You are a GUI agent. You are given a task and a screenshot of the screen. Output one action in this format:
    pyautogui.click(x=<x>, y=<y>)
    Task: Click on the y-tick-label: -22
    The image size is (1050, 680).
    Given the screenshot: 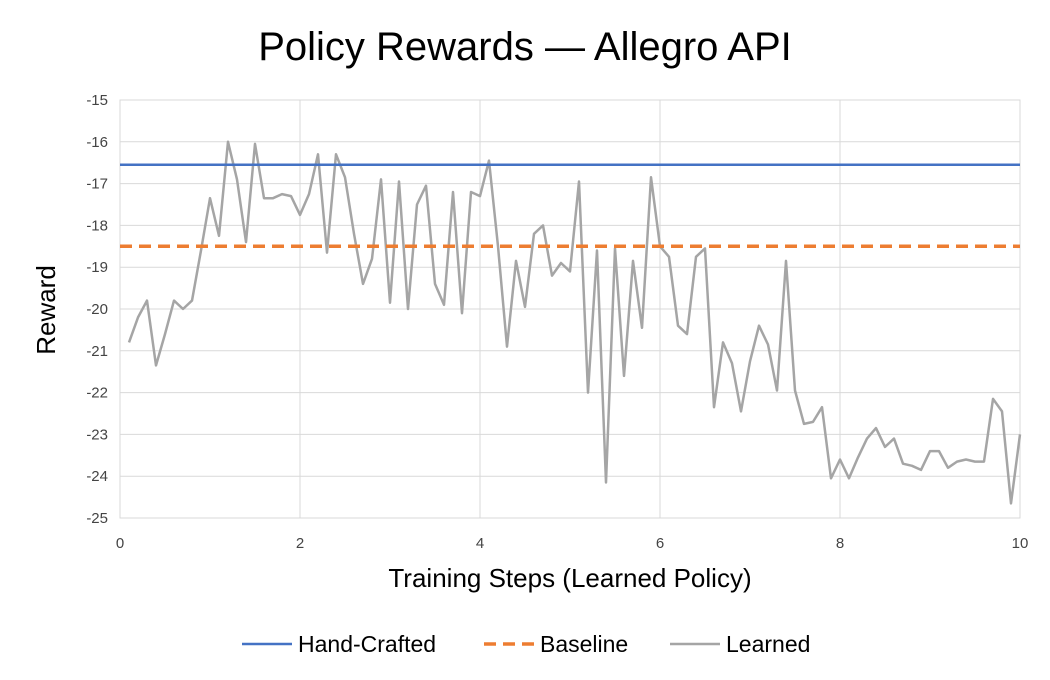 What is the action you would take?
    pyautogui.click(x=97, y=393)
    